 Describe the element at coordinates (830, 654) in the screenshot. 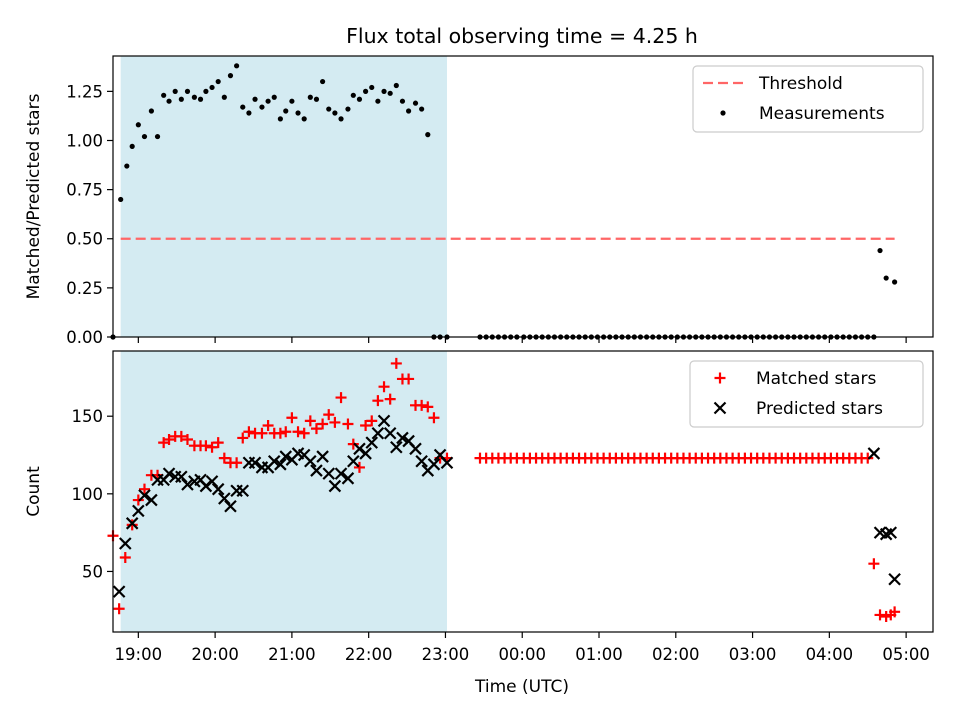

I see `x-tick-label: 04:00` at that location.